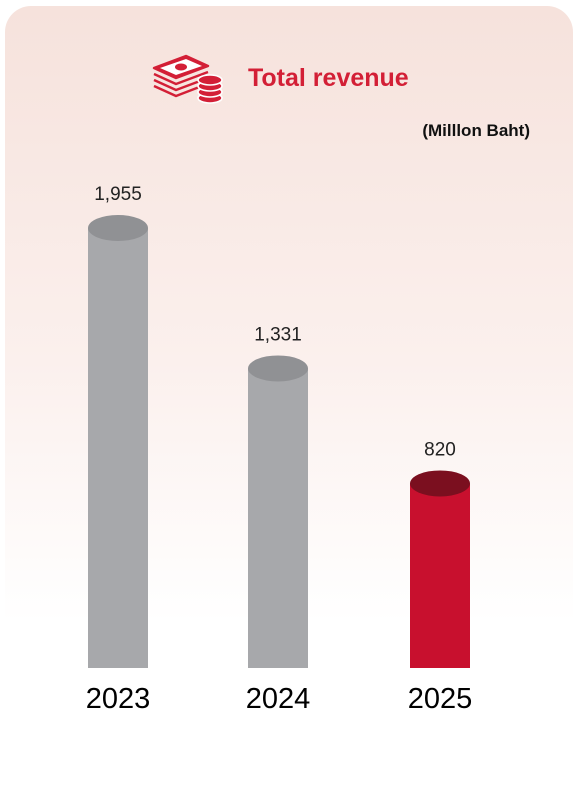  I want to click on value-label-2025: 820, so click(440, 449).